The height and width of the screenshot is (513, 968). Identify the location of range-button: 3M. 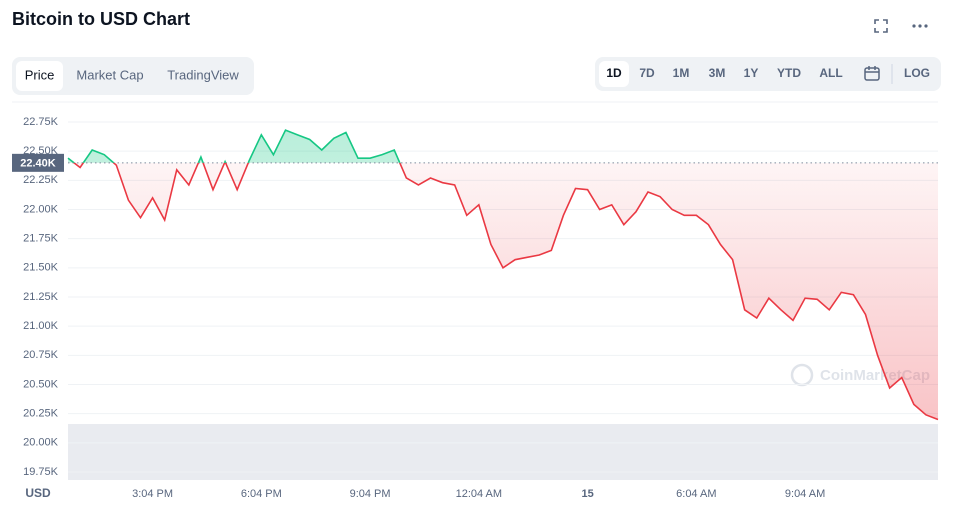
(717, 73).